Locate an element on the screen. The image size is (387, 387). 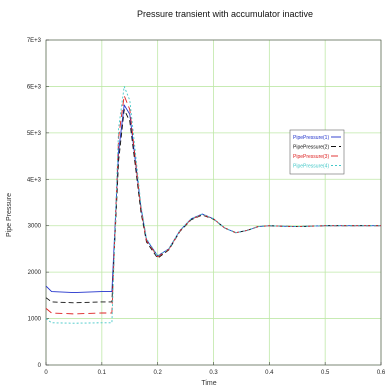
legend-entry-label: PipePressure(1) is located at coordinates (311, 138).